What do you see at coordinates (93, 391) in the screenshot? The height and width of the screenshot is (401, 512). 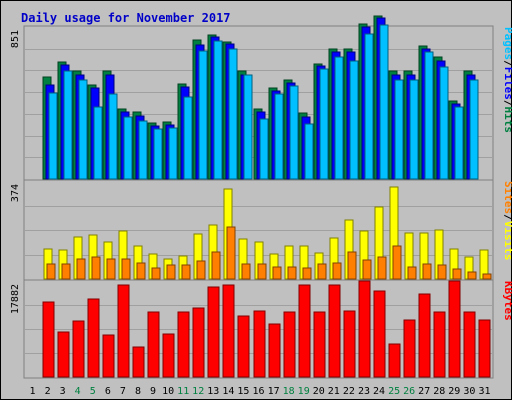 I see `day-label-5: 5` at bounding box center [93, 391].